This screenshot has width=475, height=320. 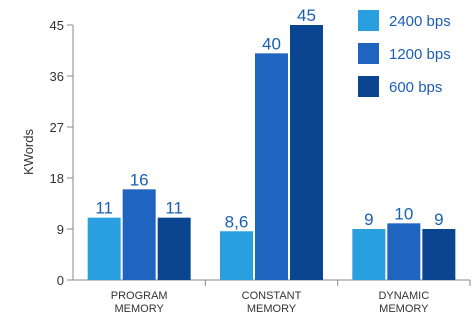 What do you see at coordinates (139, 179) in the screenshot?
I see `data-label: 16` at bounding box center [139, 179].